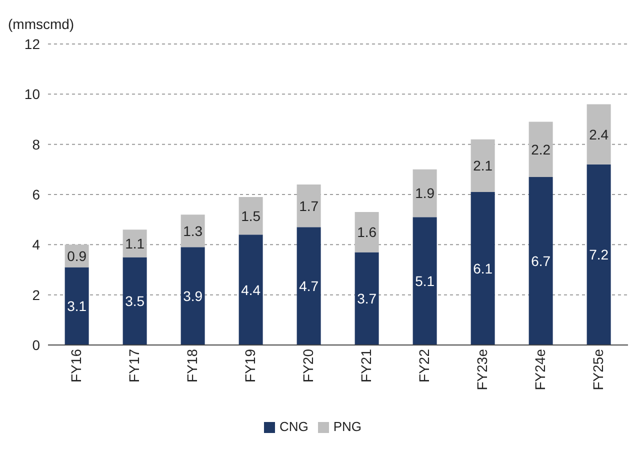 The height and width of the screenshot is (452, 641). What do you see at coordinates (76, 365) in the screenshot?
I see `x-tick-label: FY16` at bounding box center [76, 365].